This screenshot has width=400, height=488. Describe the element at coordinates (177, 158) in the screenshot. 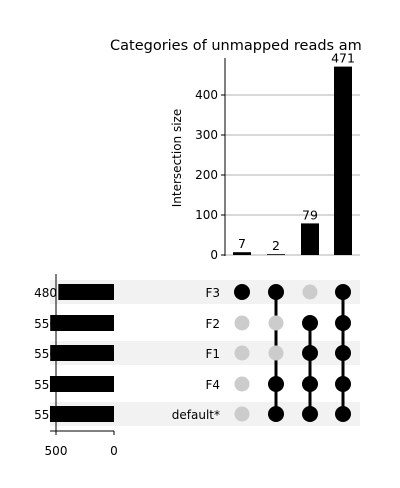

I see `intersection-y-axis-label: Intersection size` at that location.